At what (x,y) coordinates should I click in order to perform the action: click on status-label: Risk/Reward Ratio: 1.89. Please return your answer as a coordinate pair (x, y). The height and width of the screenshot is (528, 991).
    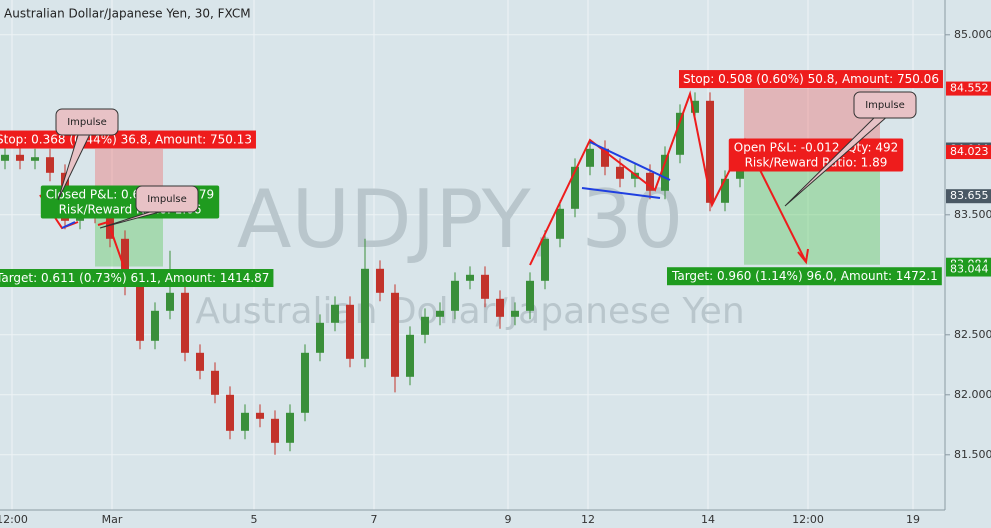
    Looking at the image, I should click on (816, 163).